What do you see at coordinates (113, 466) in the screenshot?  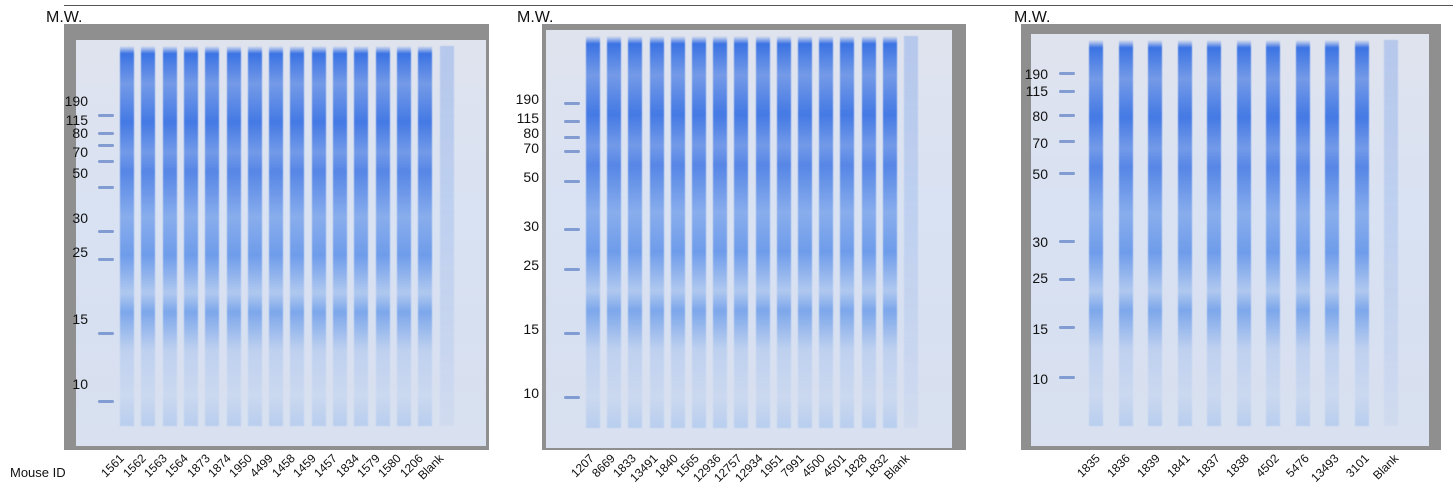 I see `lane-id-label: 1561` at bounding box center [113, 466].